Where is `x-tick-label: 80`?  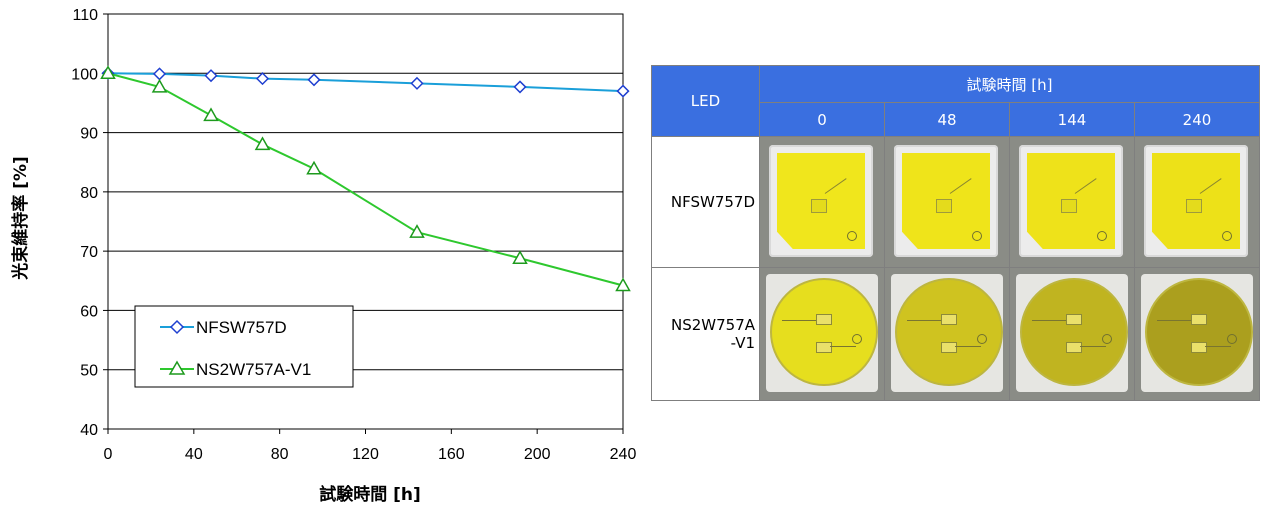
x-tick-label: 80 is located at coordinates (280, 454).